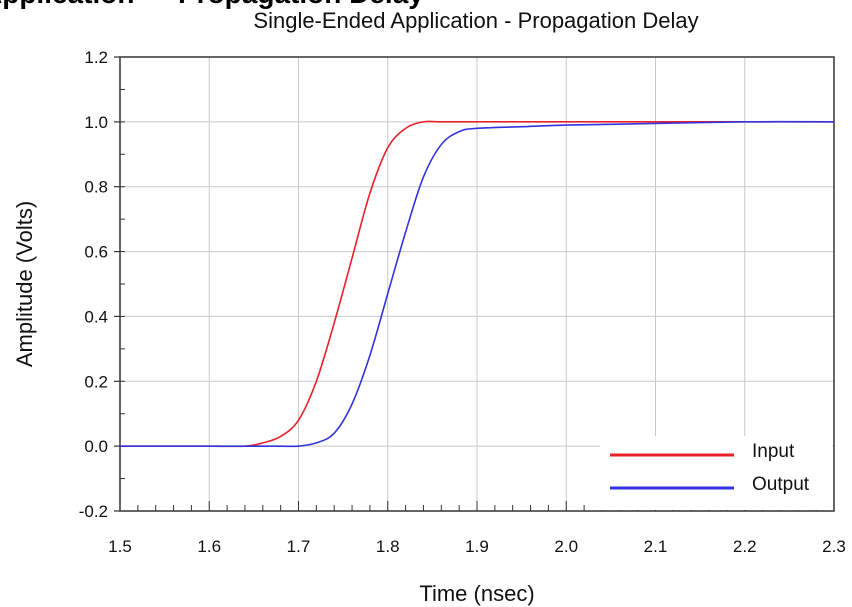 The height and width of the screenshot is (607, 852). Describe the element at coordinates (566, 546) in the screenshot. I see `x-tick-label: 2.0` at that location.